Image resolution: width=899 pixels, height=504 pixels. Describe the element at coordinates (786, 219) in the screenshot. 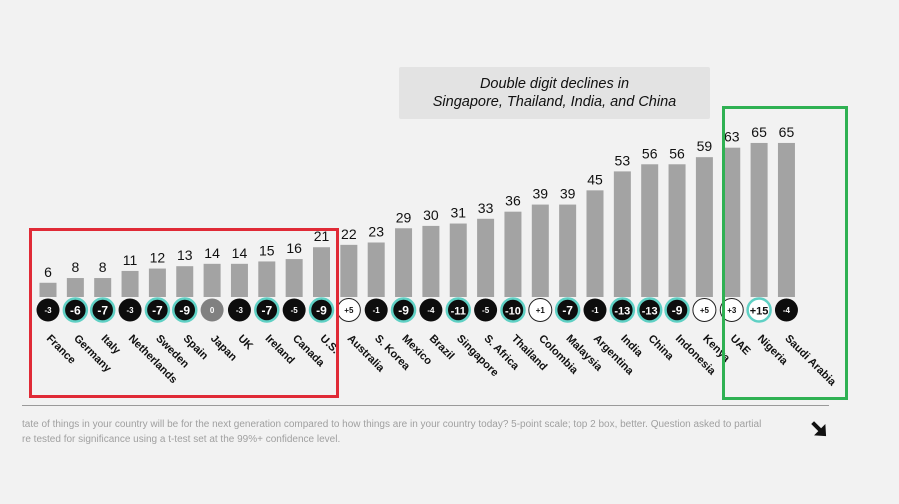

I see `bar-saudi-arabia` at that location.